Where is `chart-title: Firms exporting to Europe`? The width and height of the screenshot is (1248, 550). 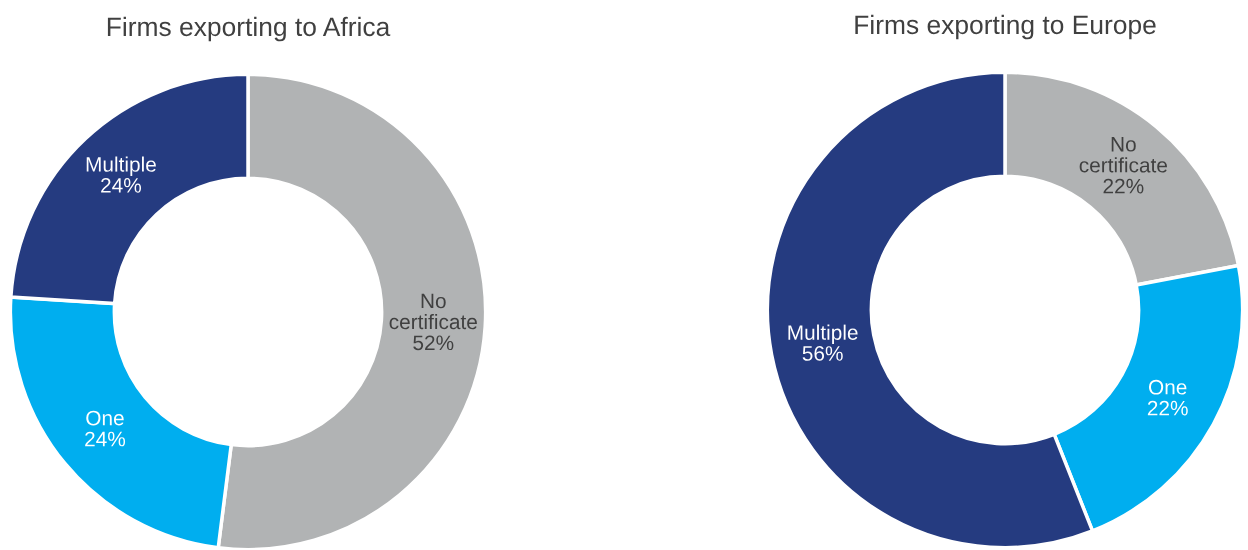 chart-title: Firms exporting to Europe is located at coordinates (1005, 27).